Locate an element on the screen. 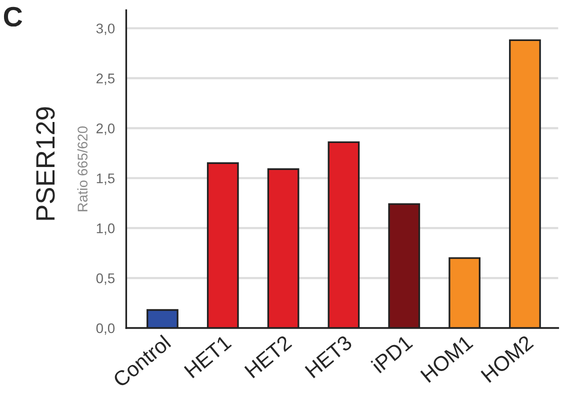  y-tick-label: 0,0 is located at coordinates (105, 329).